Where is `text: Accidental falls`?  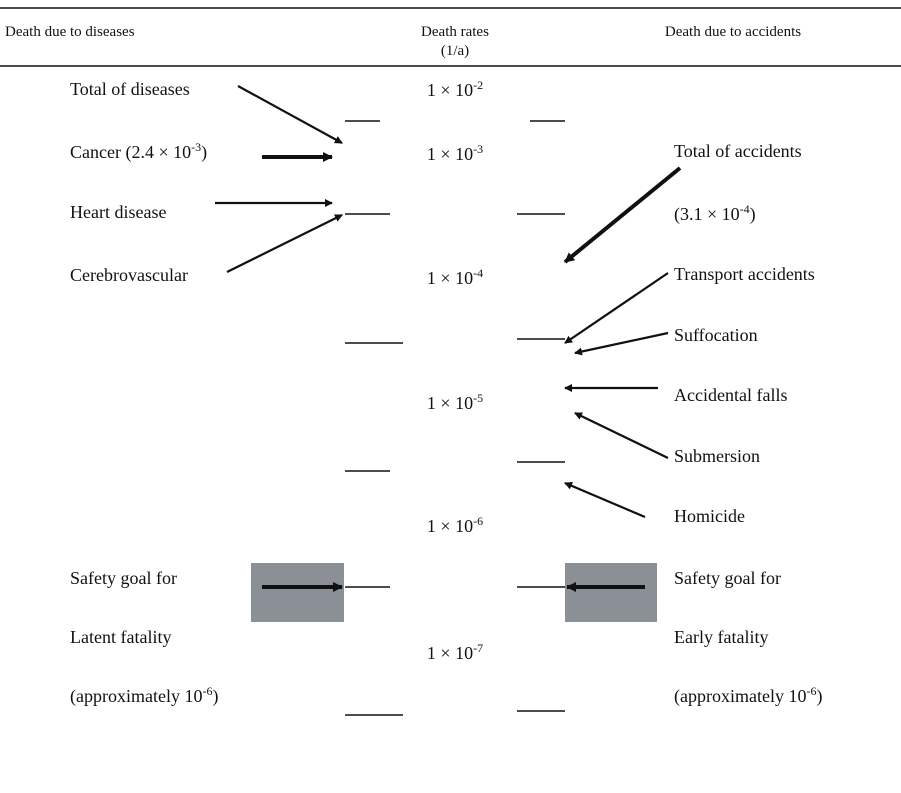
text: Accidental falls is located at coordinates (730, 395).